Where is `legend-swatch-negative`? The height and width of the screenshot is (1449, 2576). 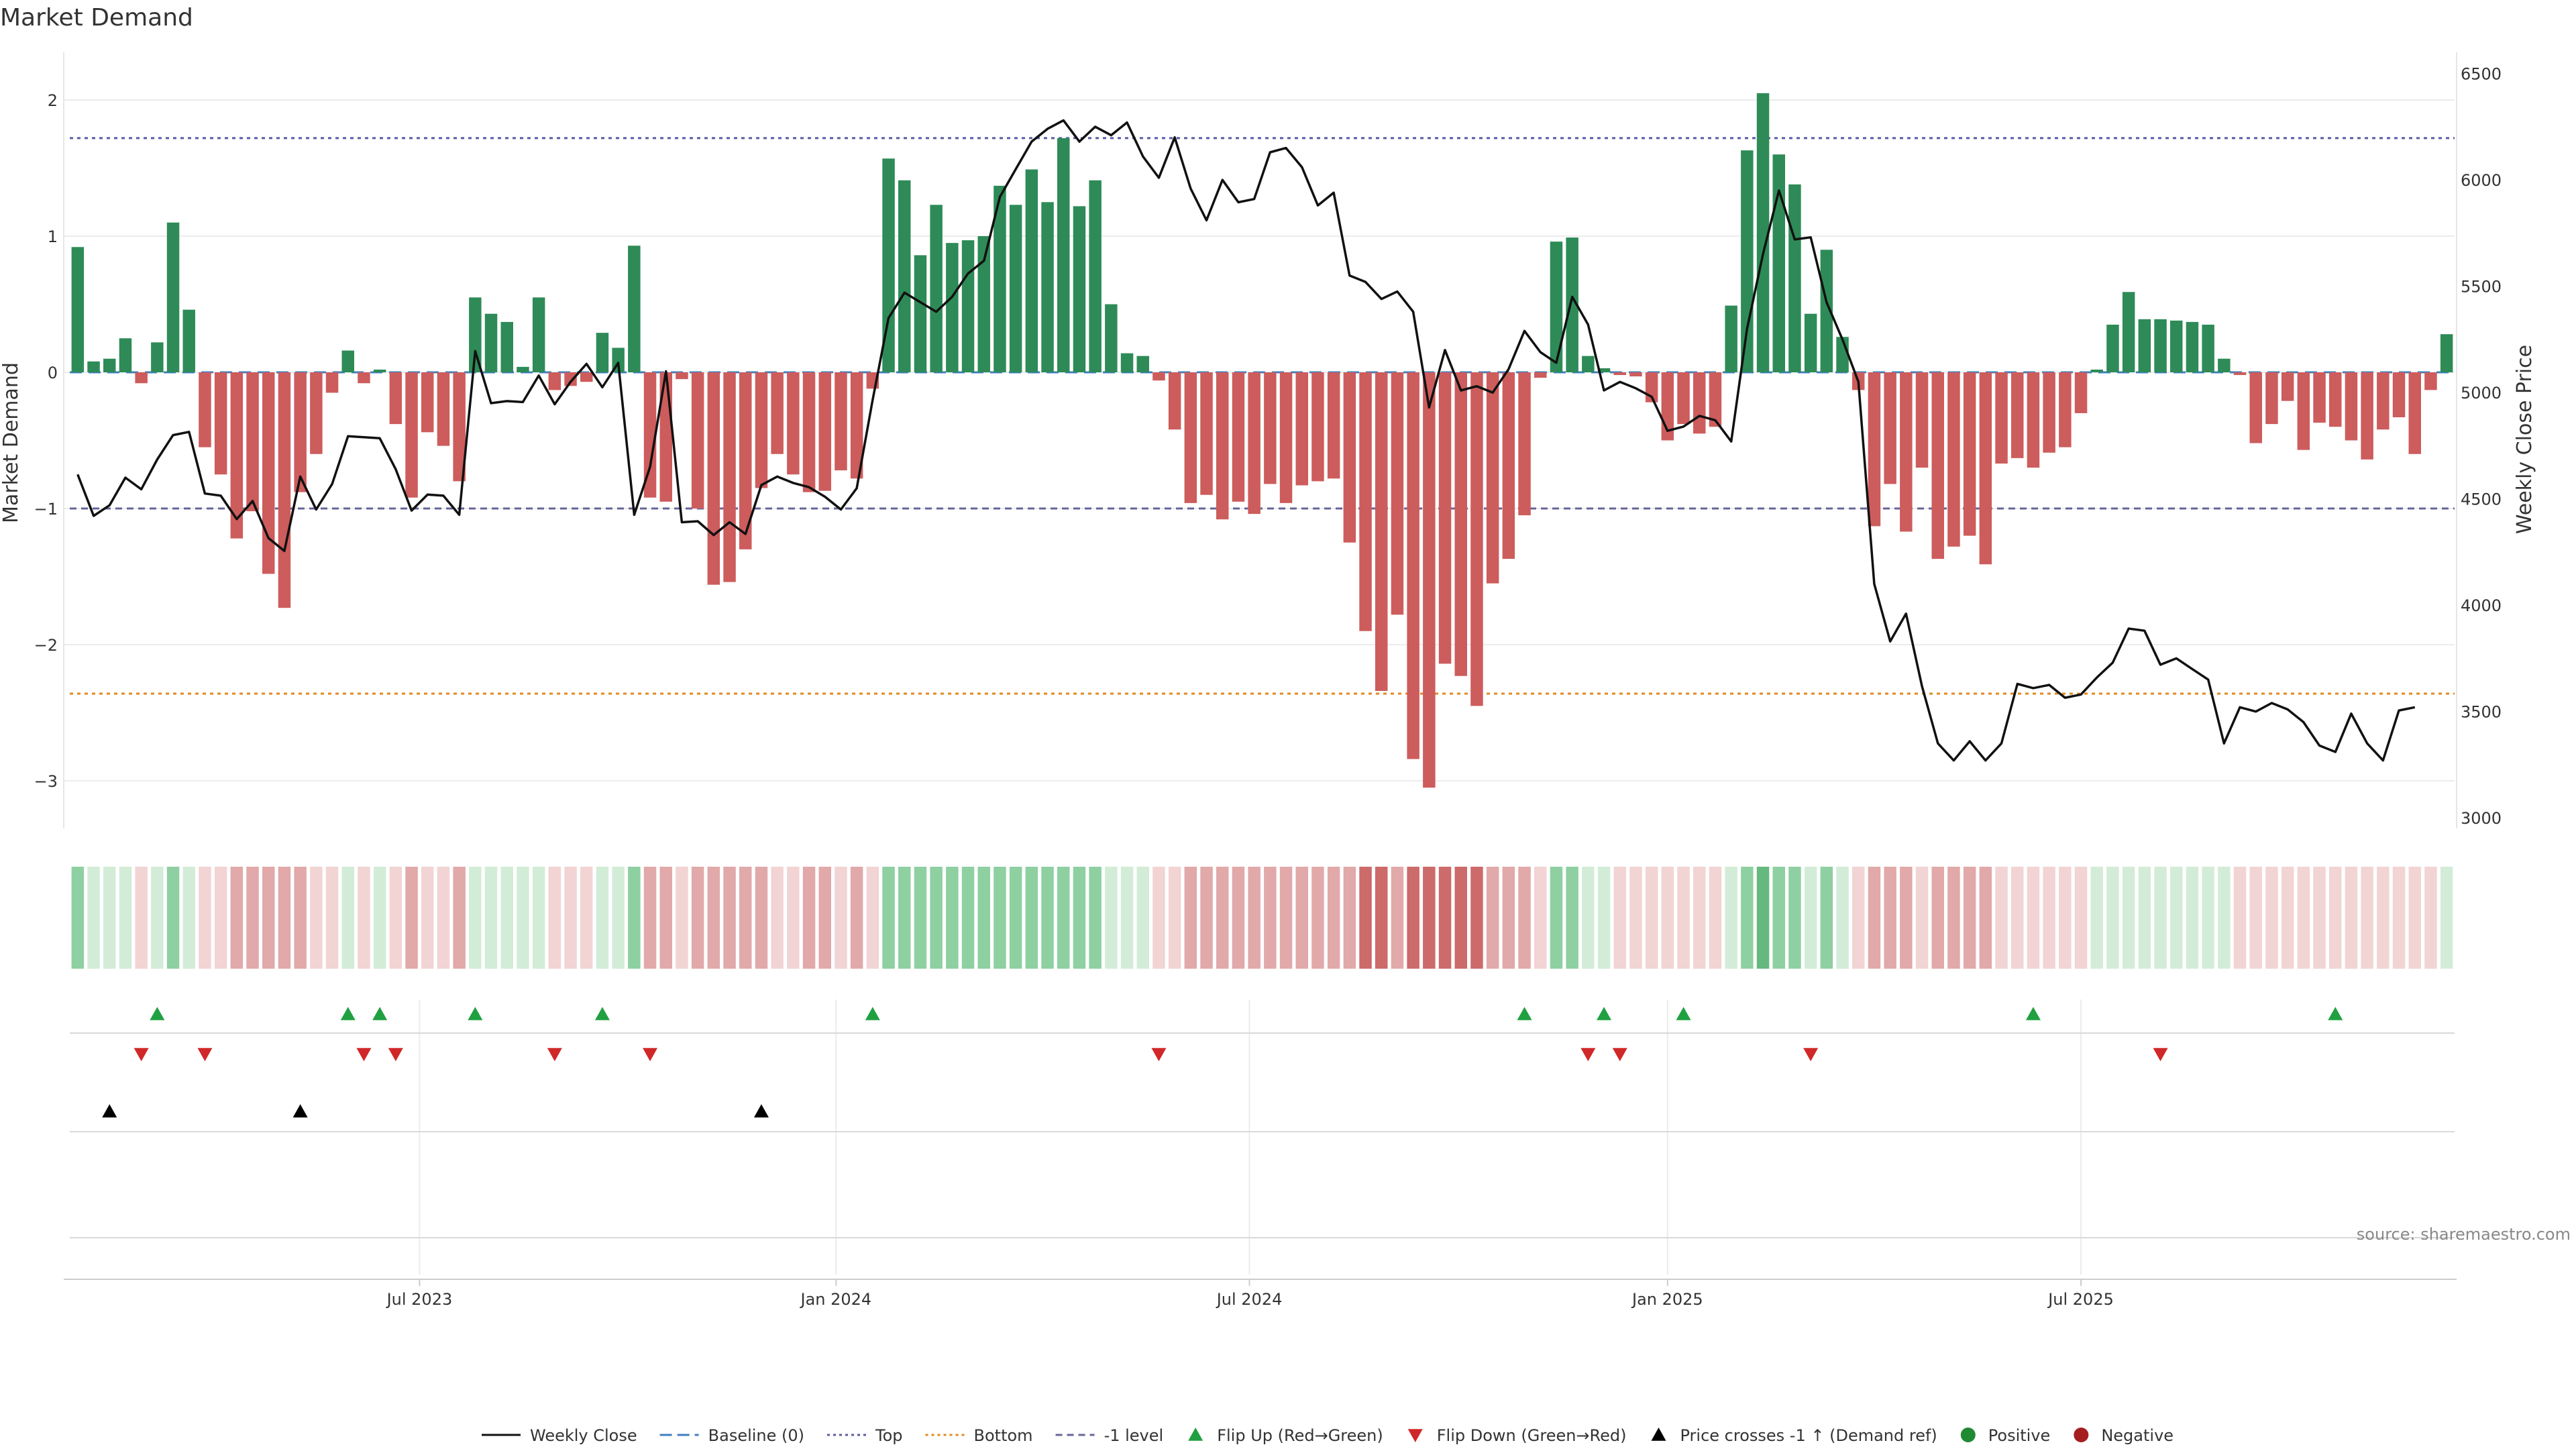
legend-swatch-negative is located at coordinates (2081, 1435).